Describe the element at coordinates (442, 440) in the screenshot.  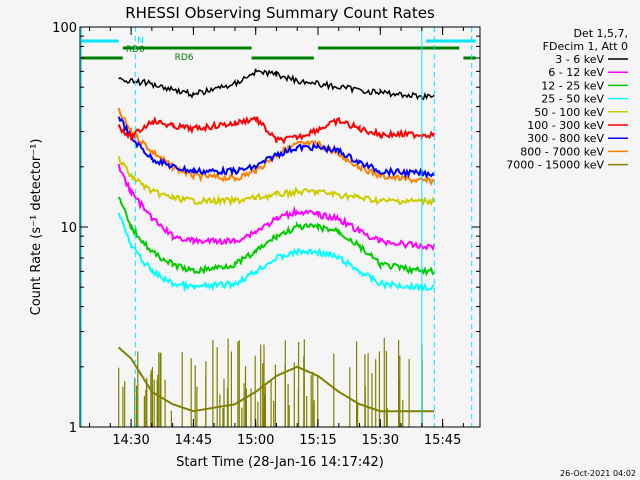
I see `x-tick-label: 15:45` at that location.